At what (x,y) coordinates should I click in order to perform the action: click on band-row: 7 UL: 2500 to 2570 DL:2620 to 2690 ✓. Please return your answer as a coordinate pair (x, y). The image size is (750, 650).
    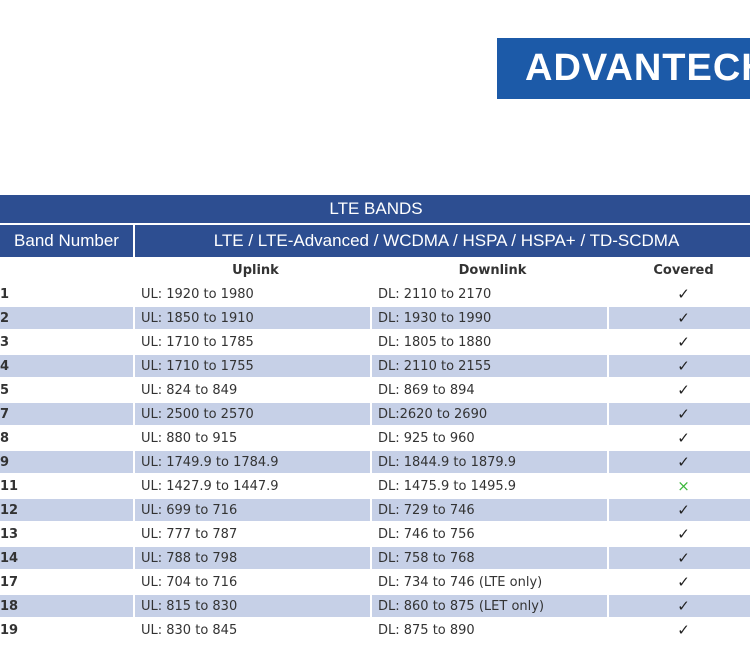
    Looking at the image, I should click on (375, 414).